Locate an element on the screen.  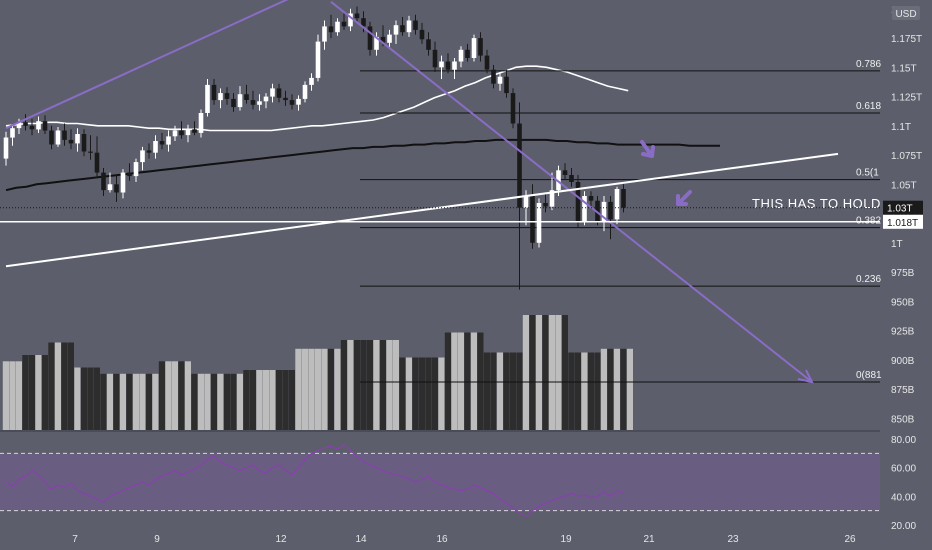
price-marker-label: 1.018T is located at coordinates (902, 223).